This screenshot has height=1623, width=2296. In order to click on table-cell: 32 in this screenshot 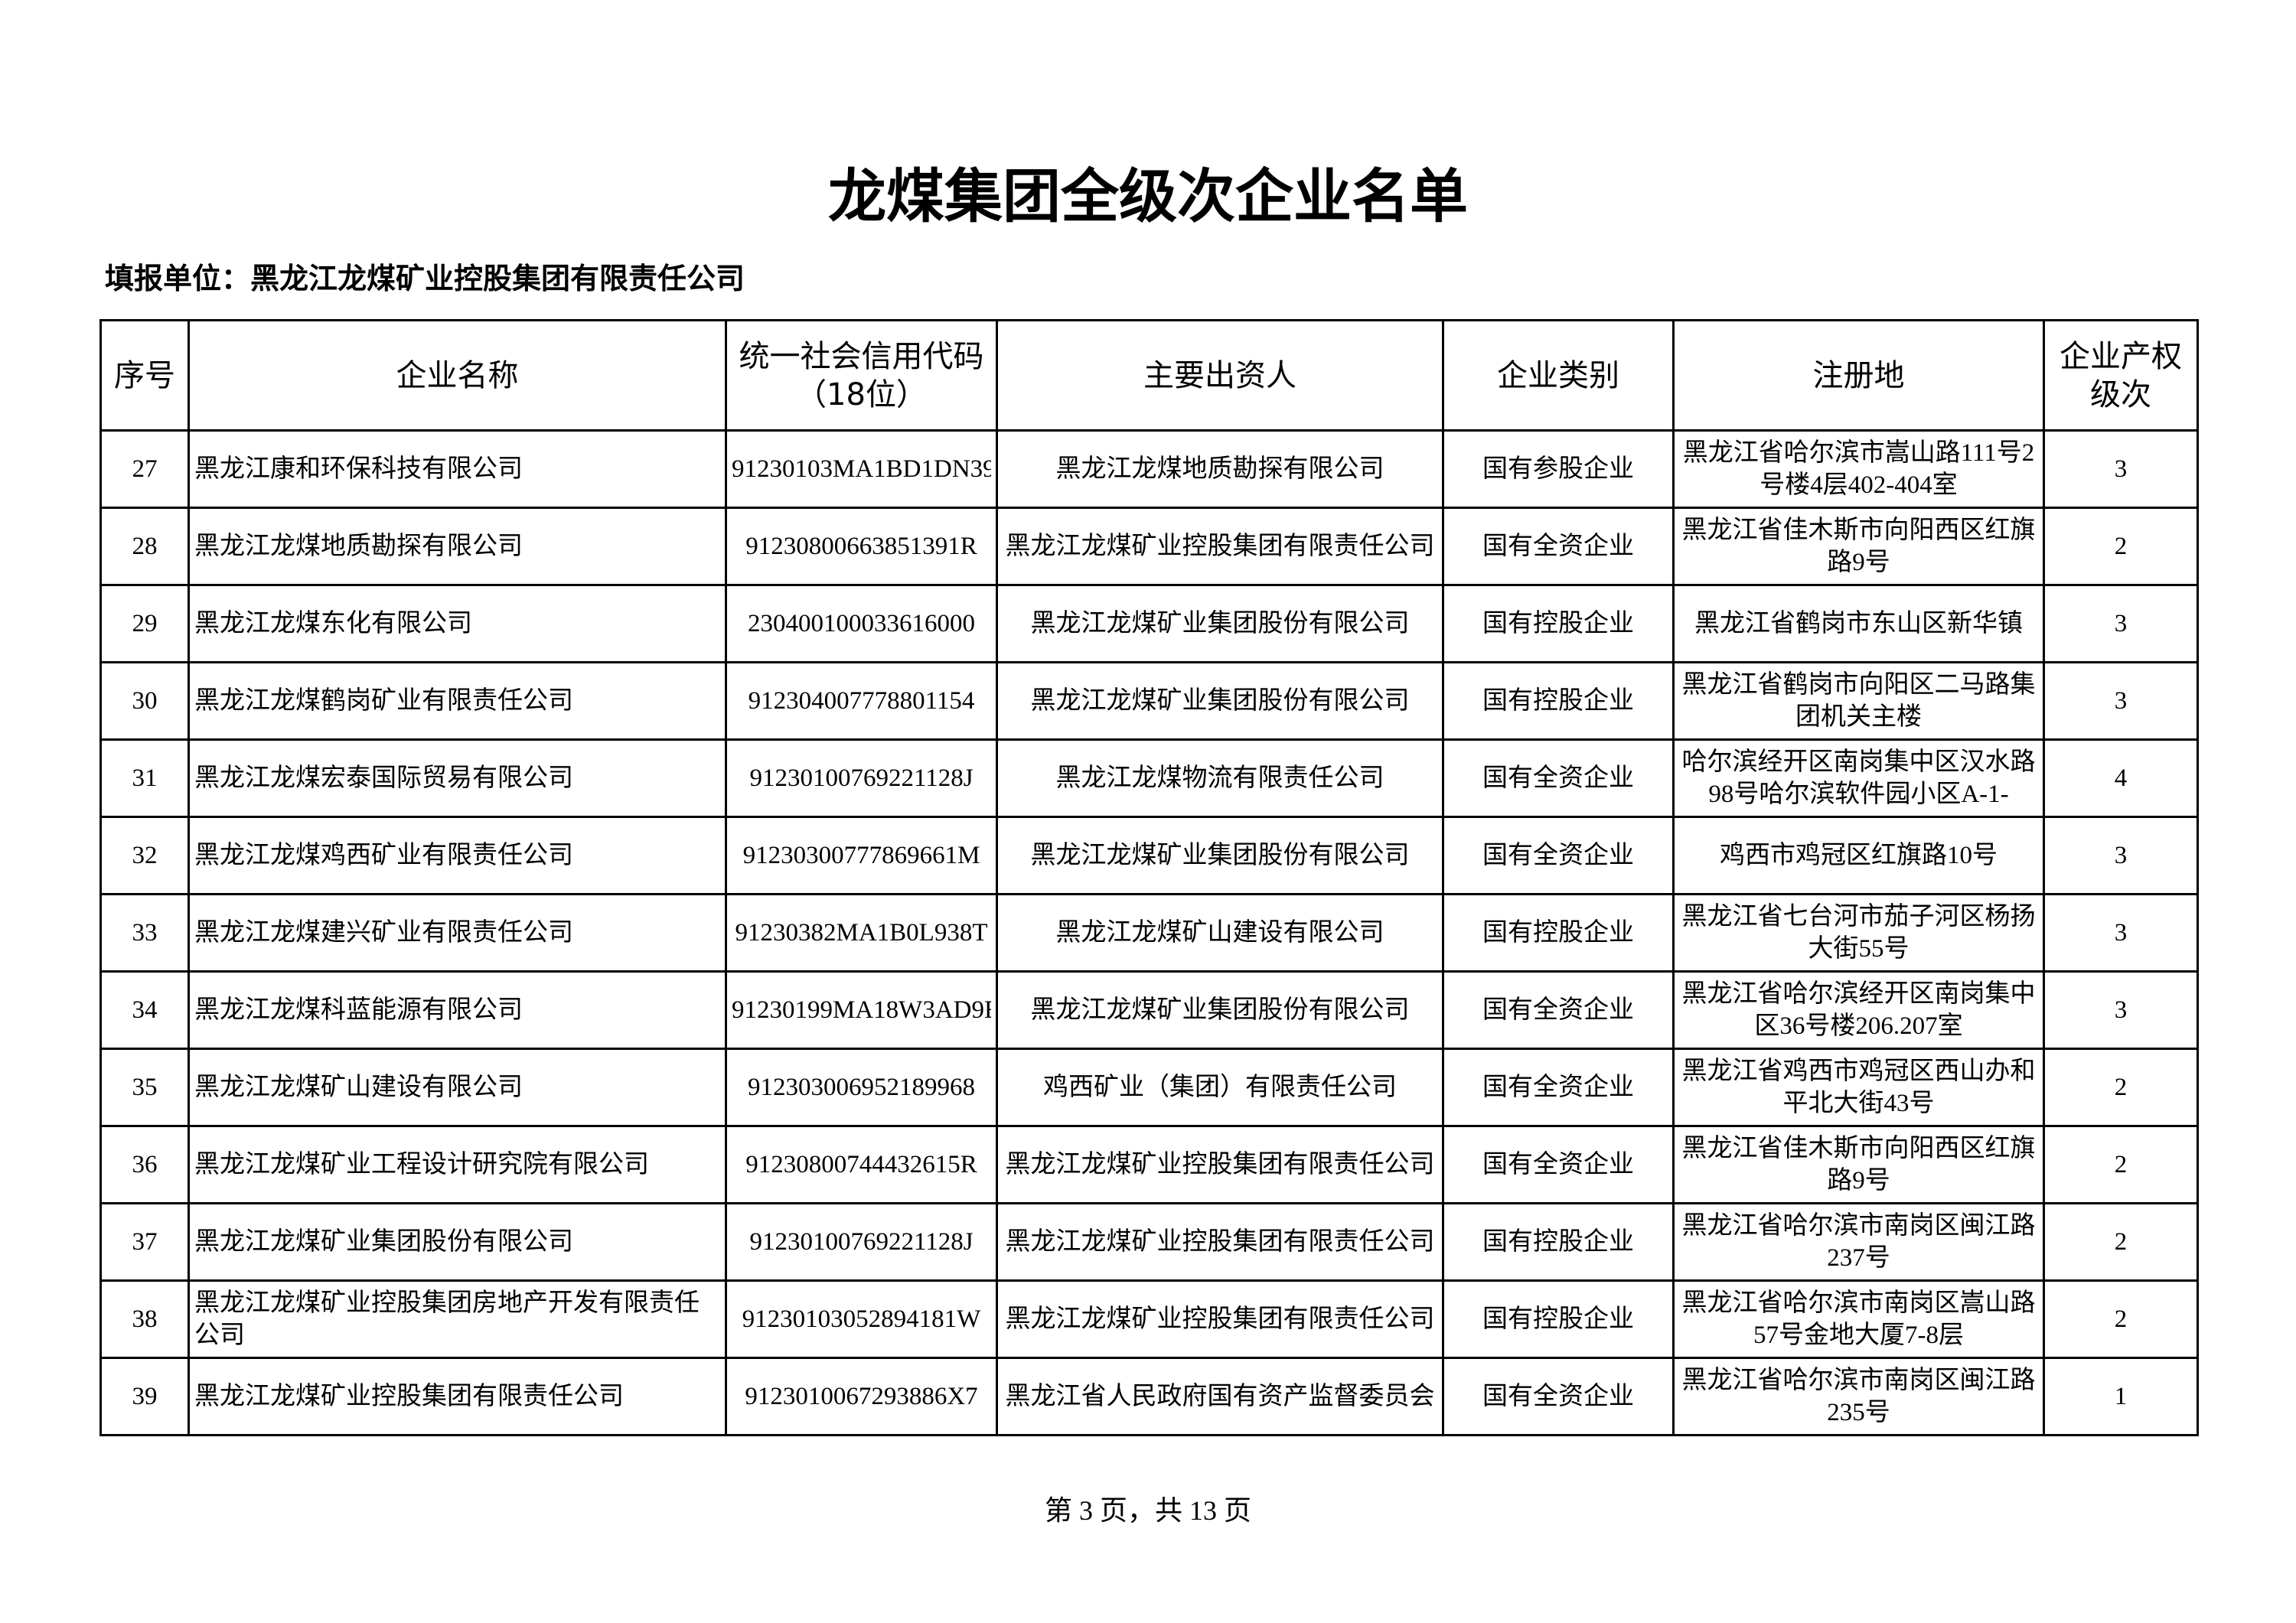, I will do `click(144, 856)`.